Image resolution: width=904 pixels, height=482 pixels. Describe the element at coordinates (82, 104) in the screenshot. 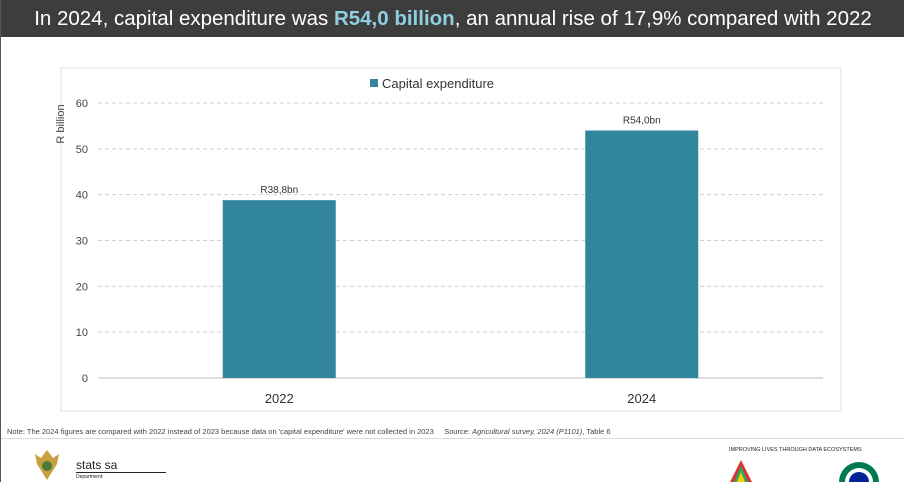

I see `y-tick-label: 60` at that location.